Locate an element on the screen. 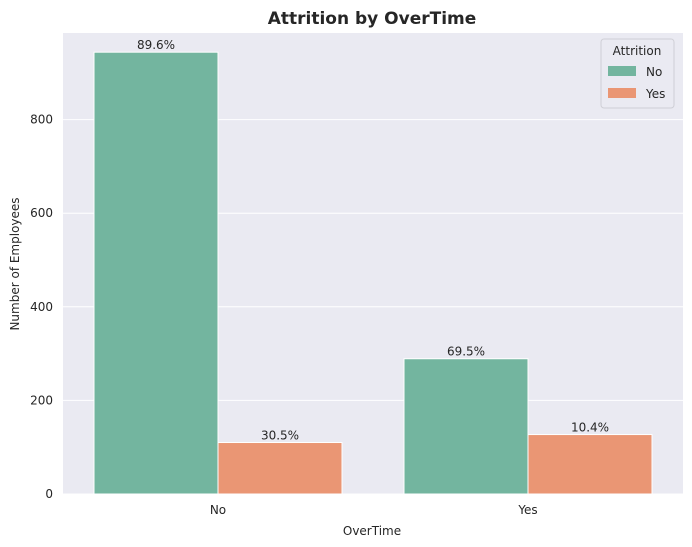 This screenshot has width=692, height=547. data-label: 30.5% is located at coordinates (280, 436).